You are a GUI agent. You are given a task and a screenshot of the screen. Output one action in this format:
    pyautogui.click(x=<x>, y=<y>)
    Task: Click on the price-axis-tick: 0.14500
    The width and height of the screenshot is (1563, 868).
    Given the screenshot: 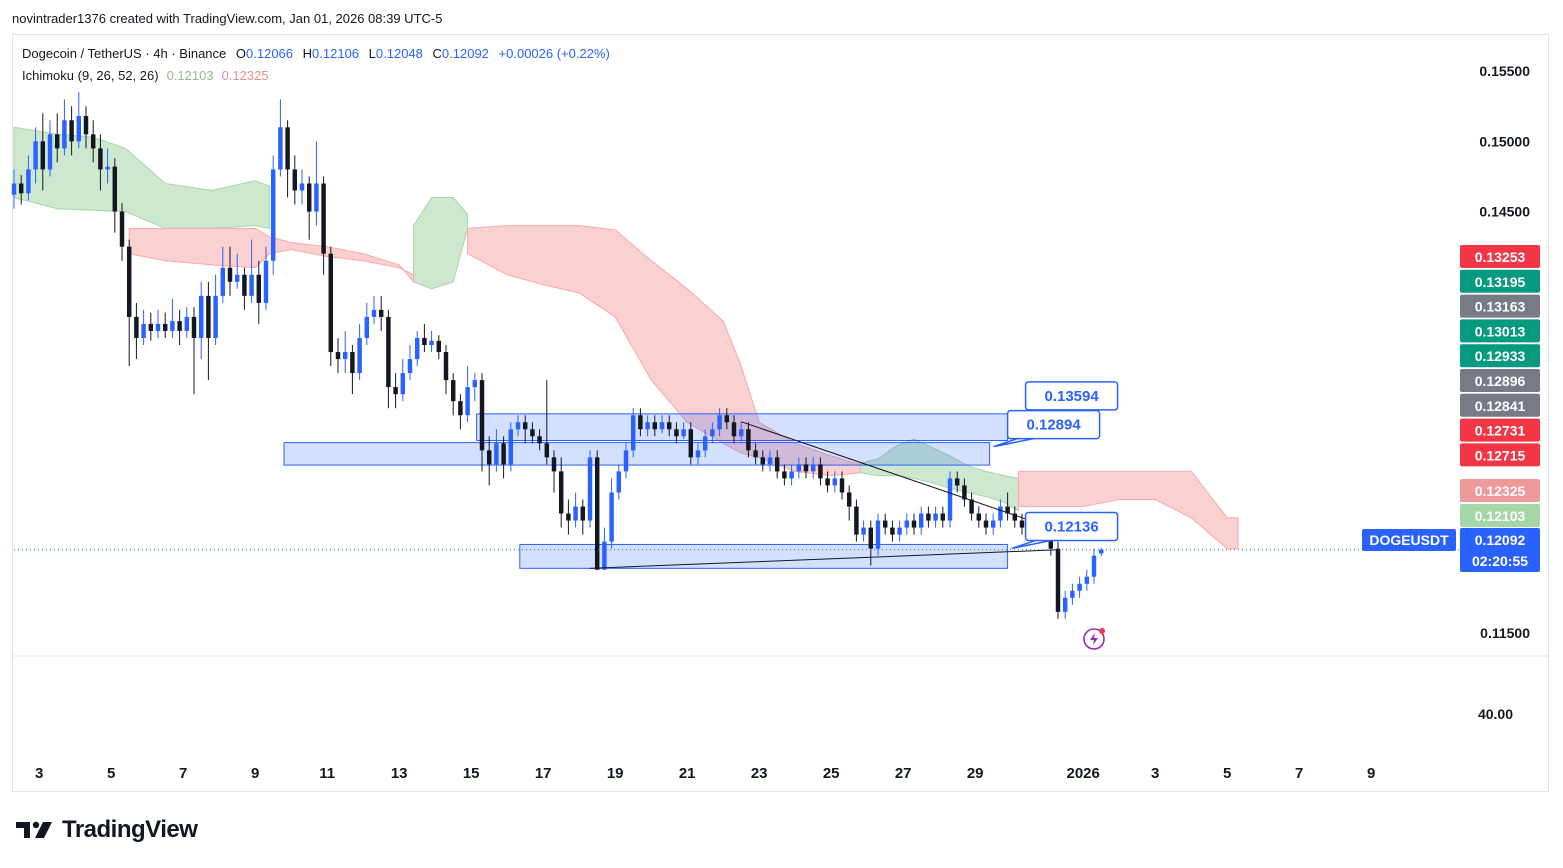 What is the action you would take?
    pyautogui.click(x=1504, y=212)
    